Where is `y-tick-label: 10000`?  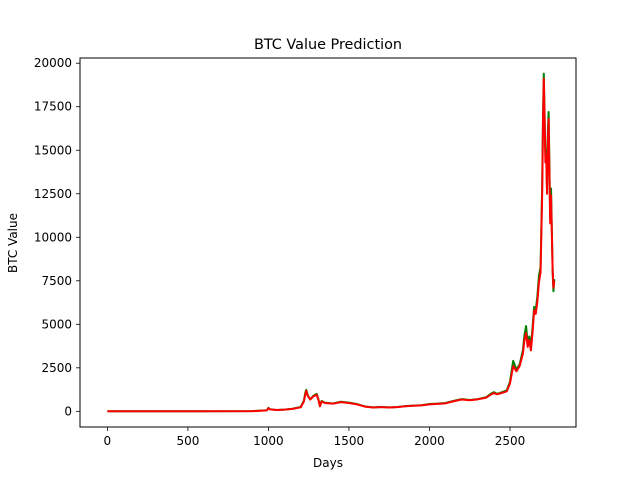 y-tick-label: 10000 is located at coordinates (53, 237).